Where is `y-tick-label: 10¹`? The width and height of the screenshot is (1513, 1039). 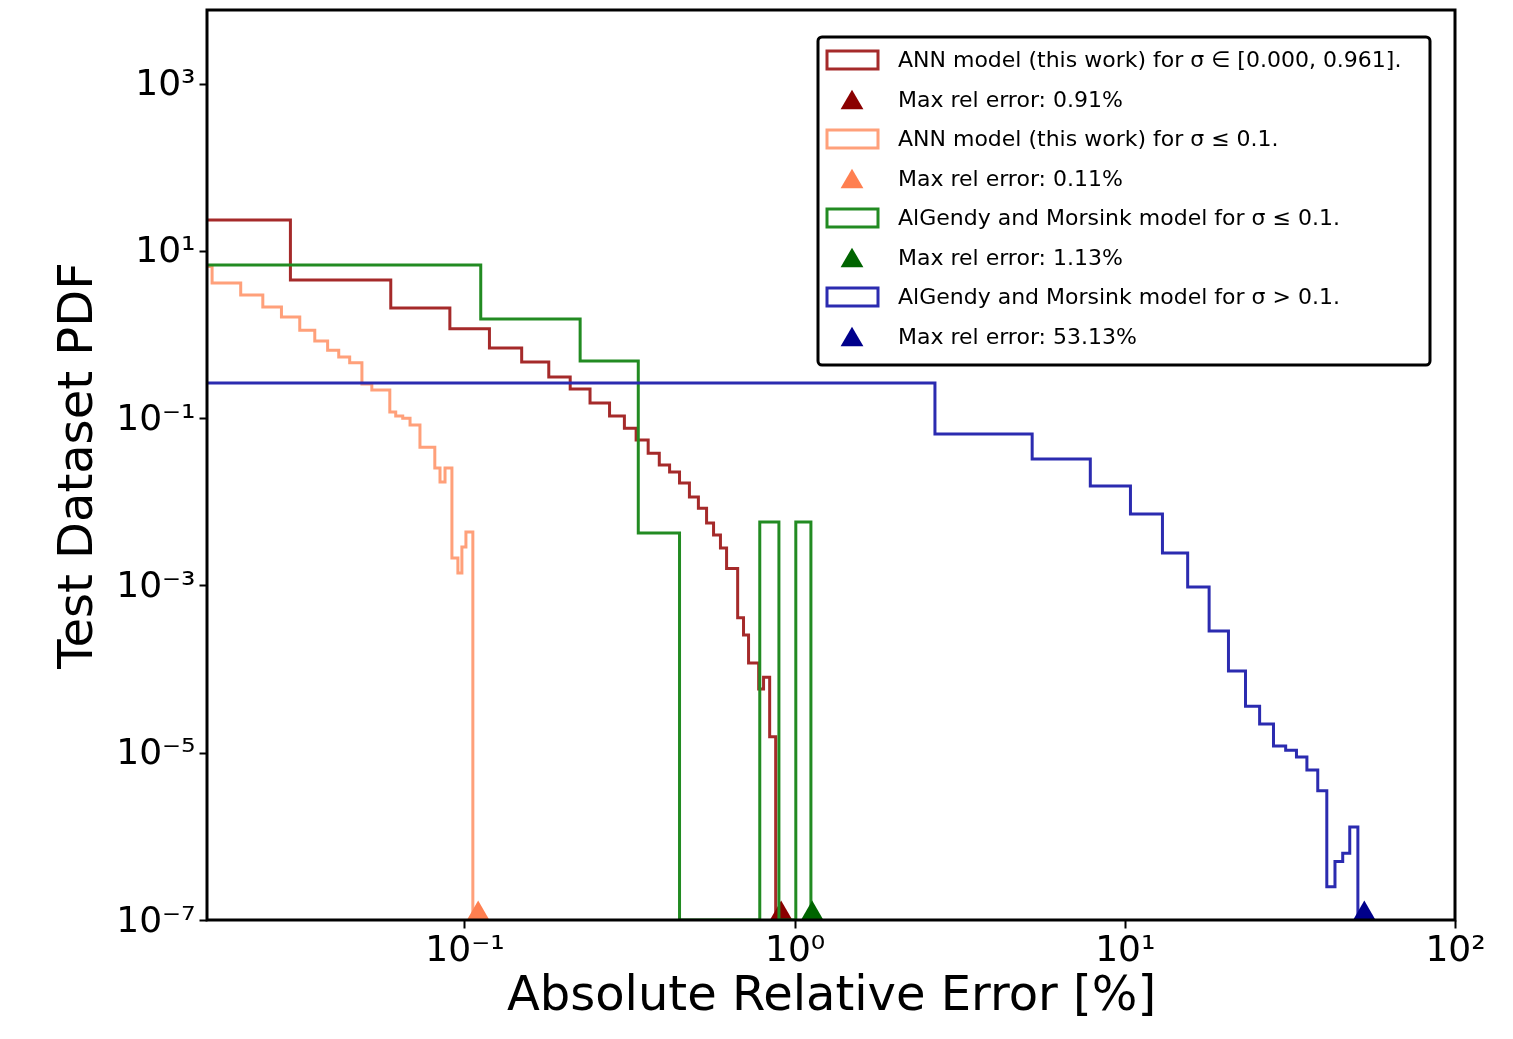
y-tick-label: 10¹ is located at coordinates (165, 250).